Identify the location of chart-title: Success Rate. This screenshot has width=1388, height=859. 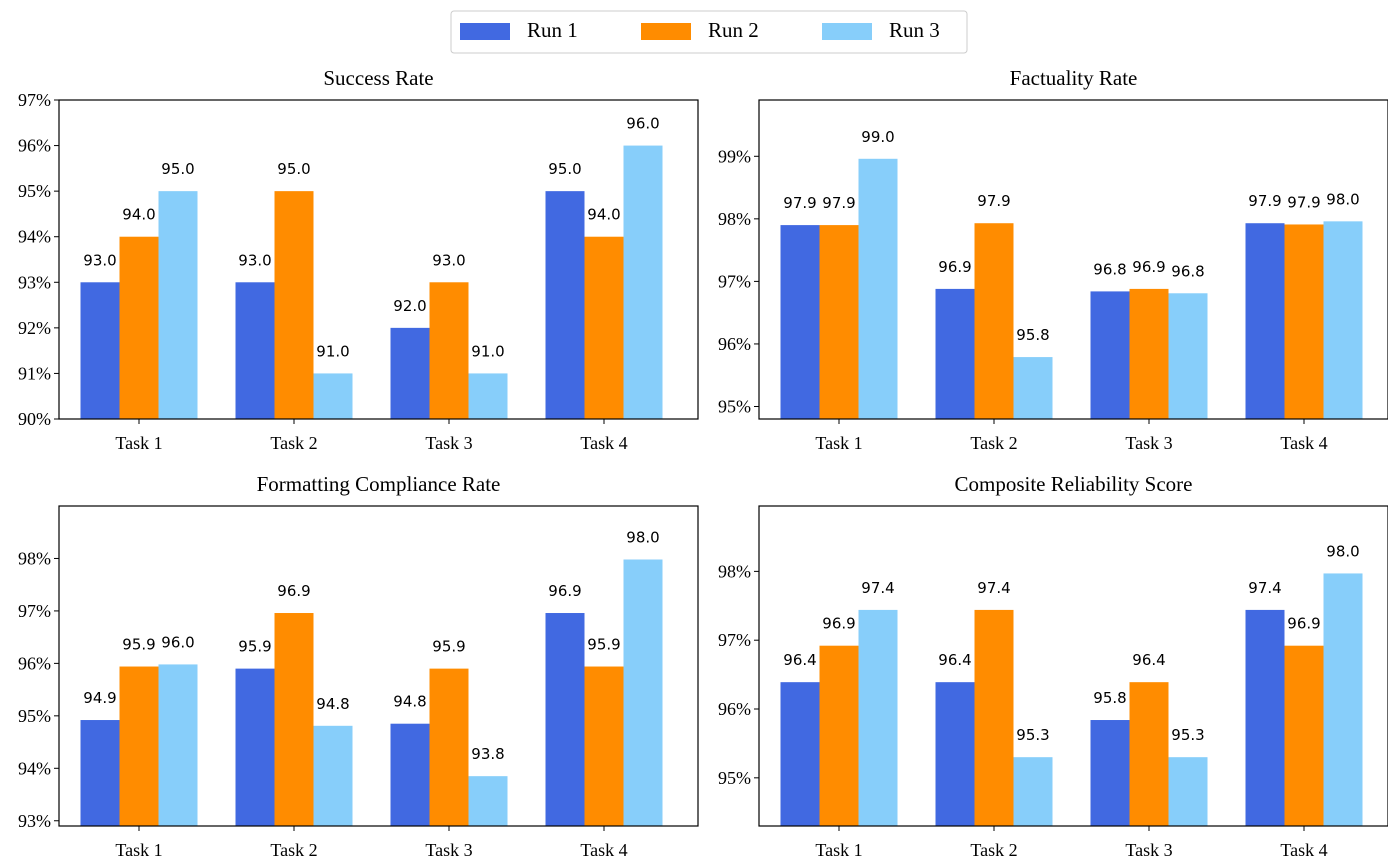
(378, 78).